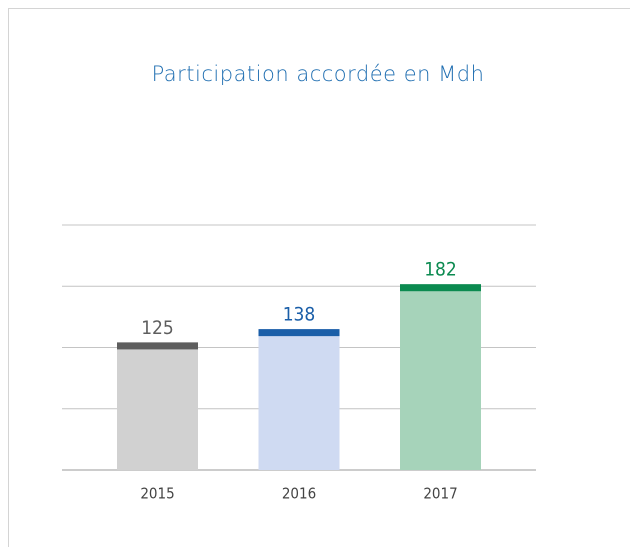 The image size is (630, 547). I want to click on value-label: 125, so click(157, 328).